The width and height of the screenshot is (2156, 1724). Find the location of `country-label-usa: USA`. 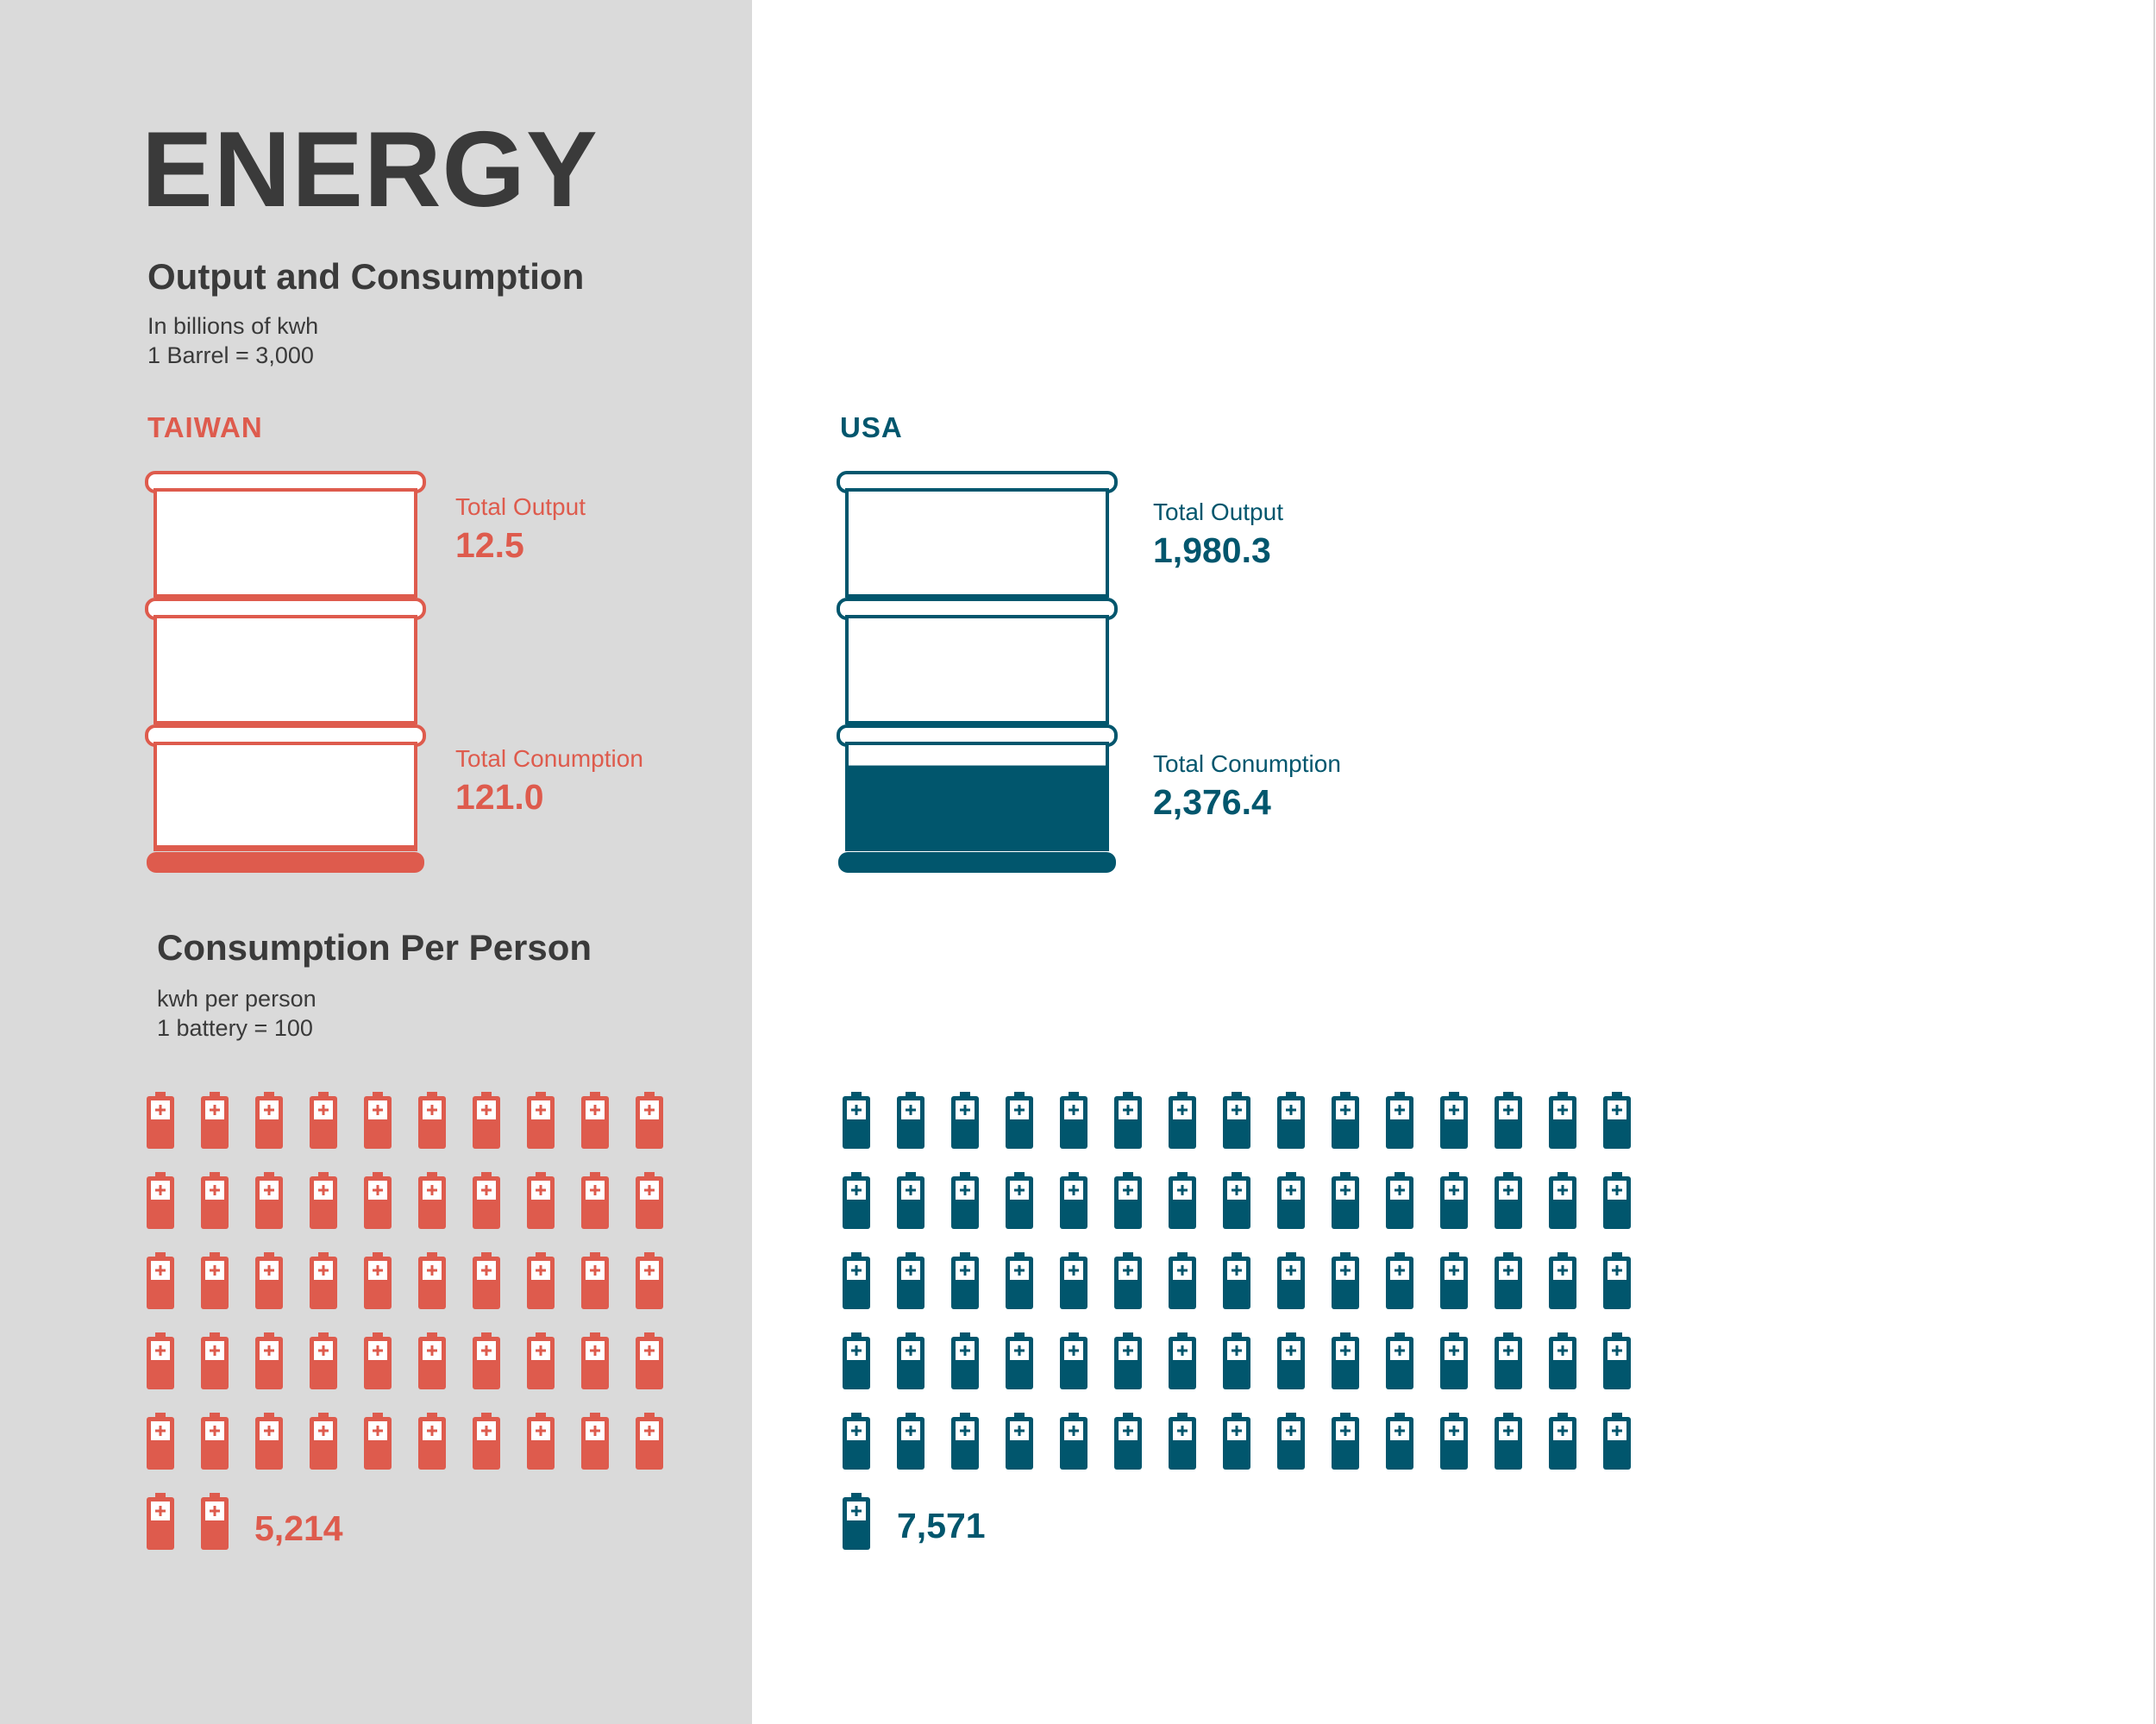

country-label-usa: USA is located at coordinates (871, 427).